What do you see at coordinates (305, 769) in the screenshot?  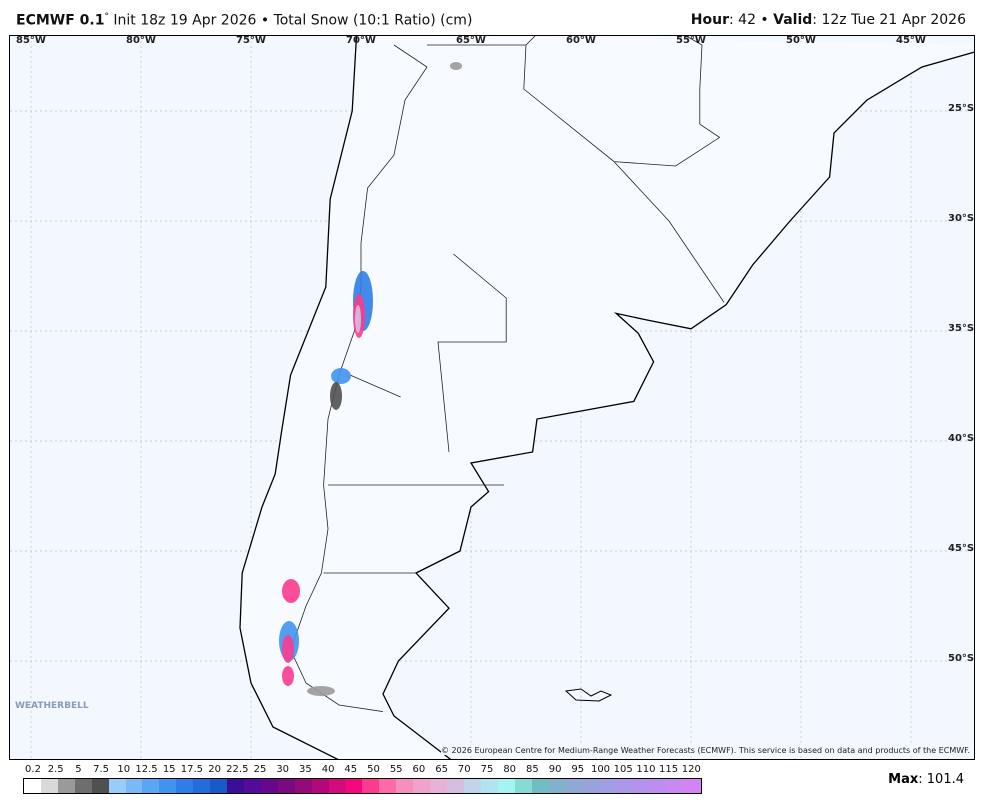 I see `colorbar-label: 35` at bounding box center [305, 769].